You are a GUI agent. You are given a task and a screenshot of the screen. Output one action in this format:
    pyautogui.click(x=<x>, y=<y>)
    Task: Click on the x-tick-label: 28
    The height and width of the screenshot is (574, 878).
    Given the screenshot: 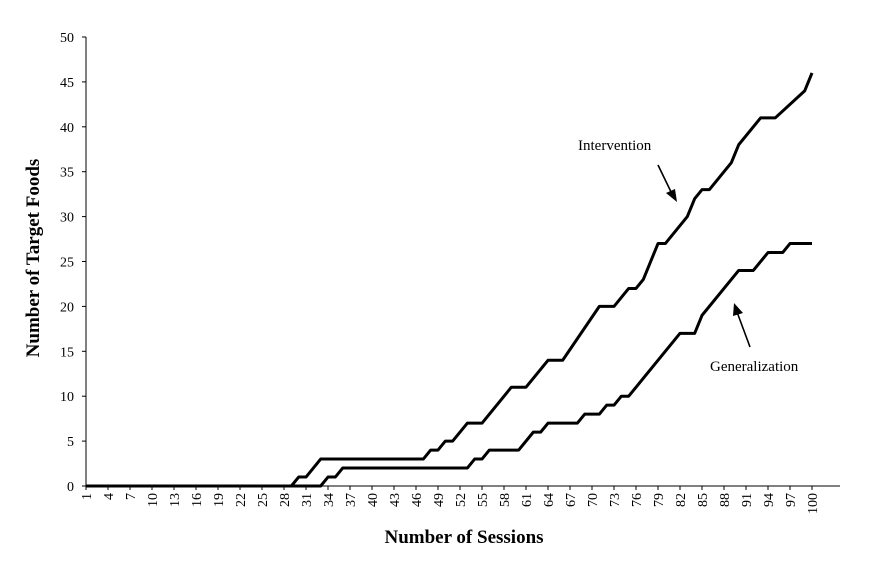 What is the action you would take?
    pyautogui.click(x=285, y=500)
    